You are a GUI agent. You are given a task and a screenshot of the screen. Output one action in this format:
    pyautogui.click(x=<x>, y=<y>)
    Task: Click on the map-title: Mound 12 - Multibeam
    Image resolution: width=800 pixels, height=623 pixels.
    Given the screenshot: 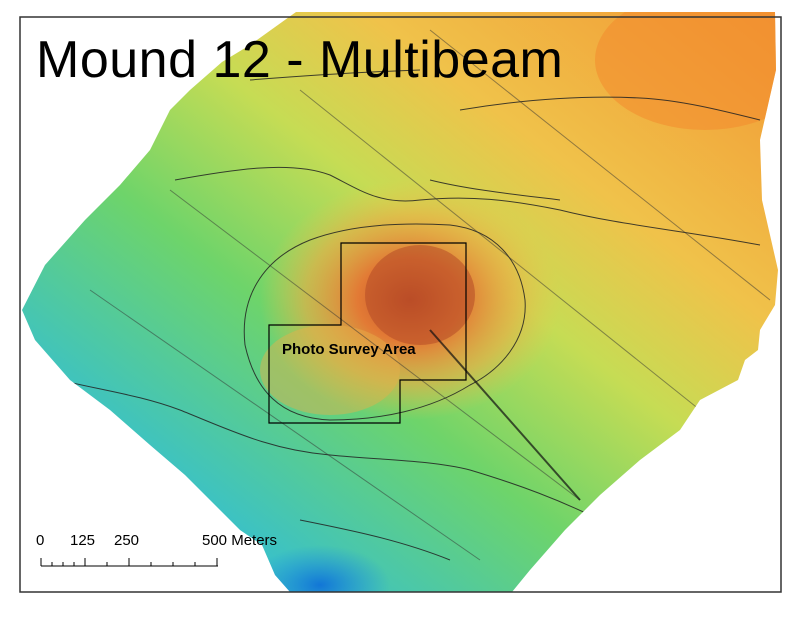 What is the action you would take?
    pyautogui.click(x=300, y=60)
    